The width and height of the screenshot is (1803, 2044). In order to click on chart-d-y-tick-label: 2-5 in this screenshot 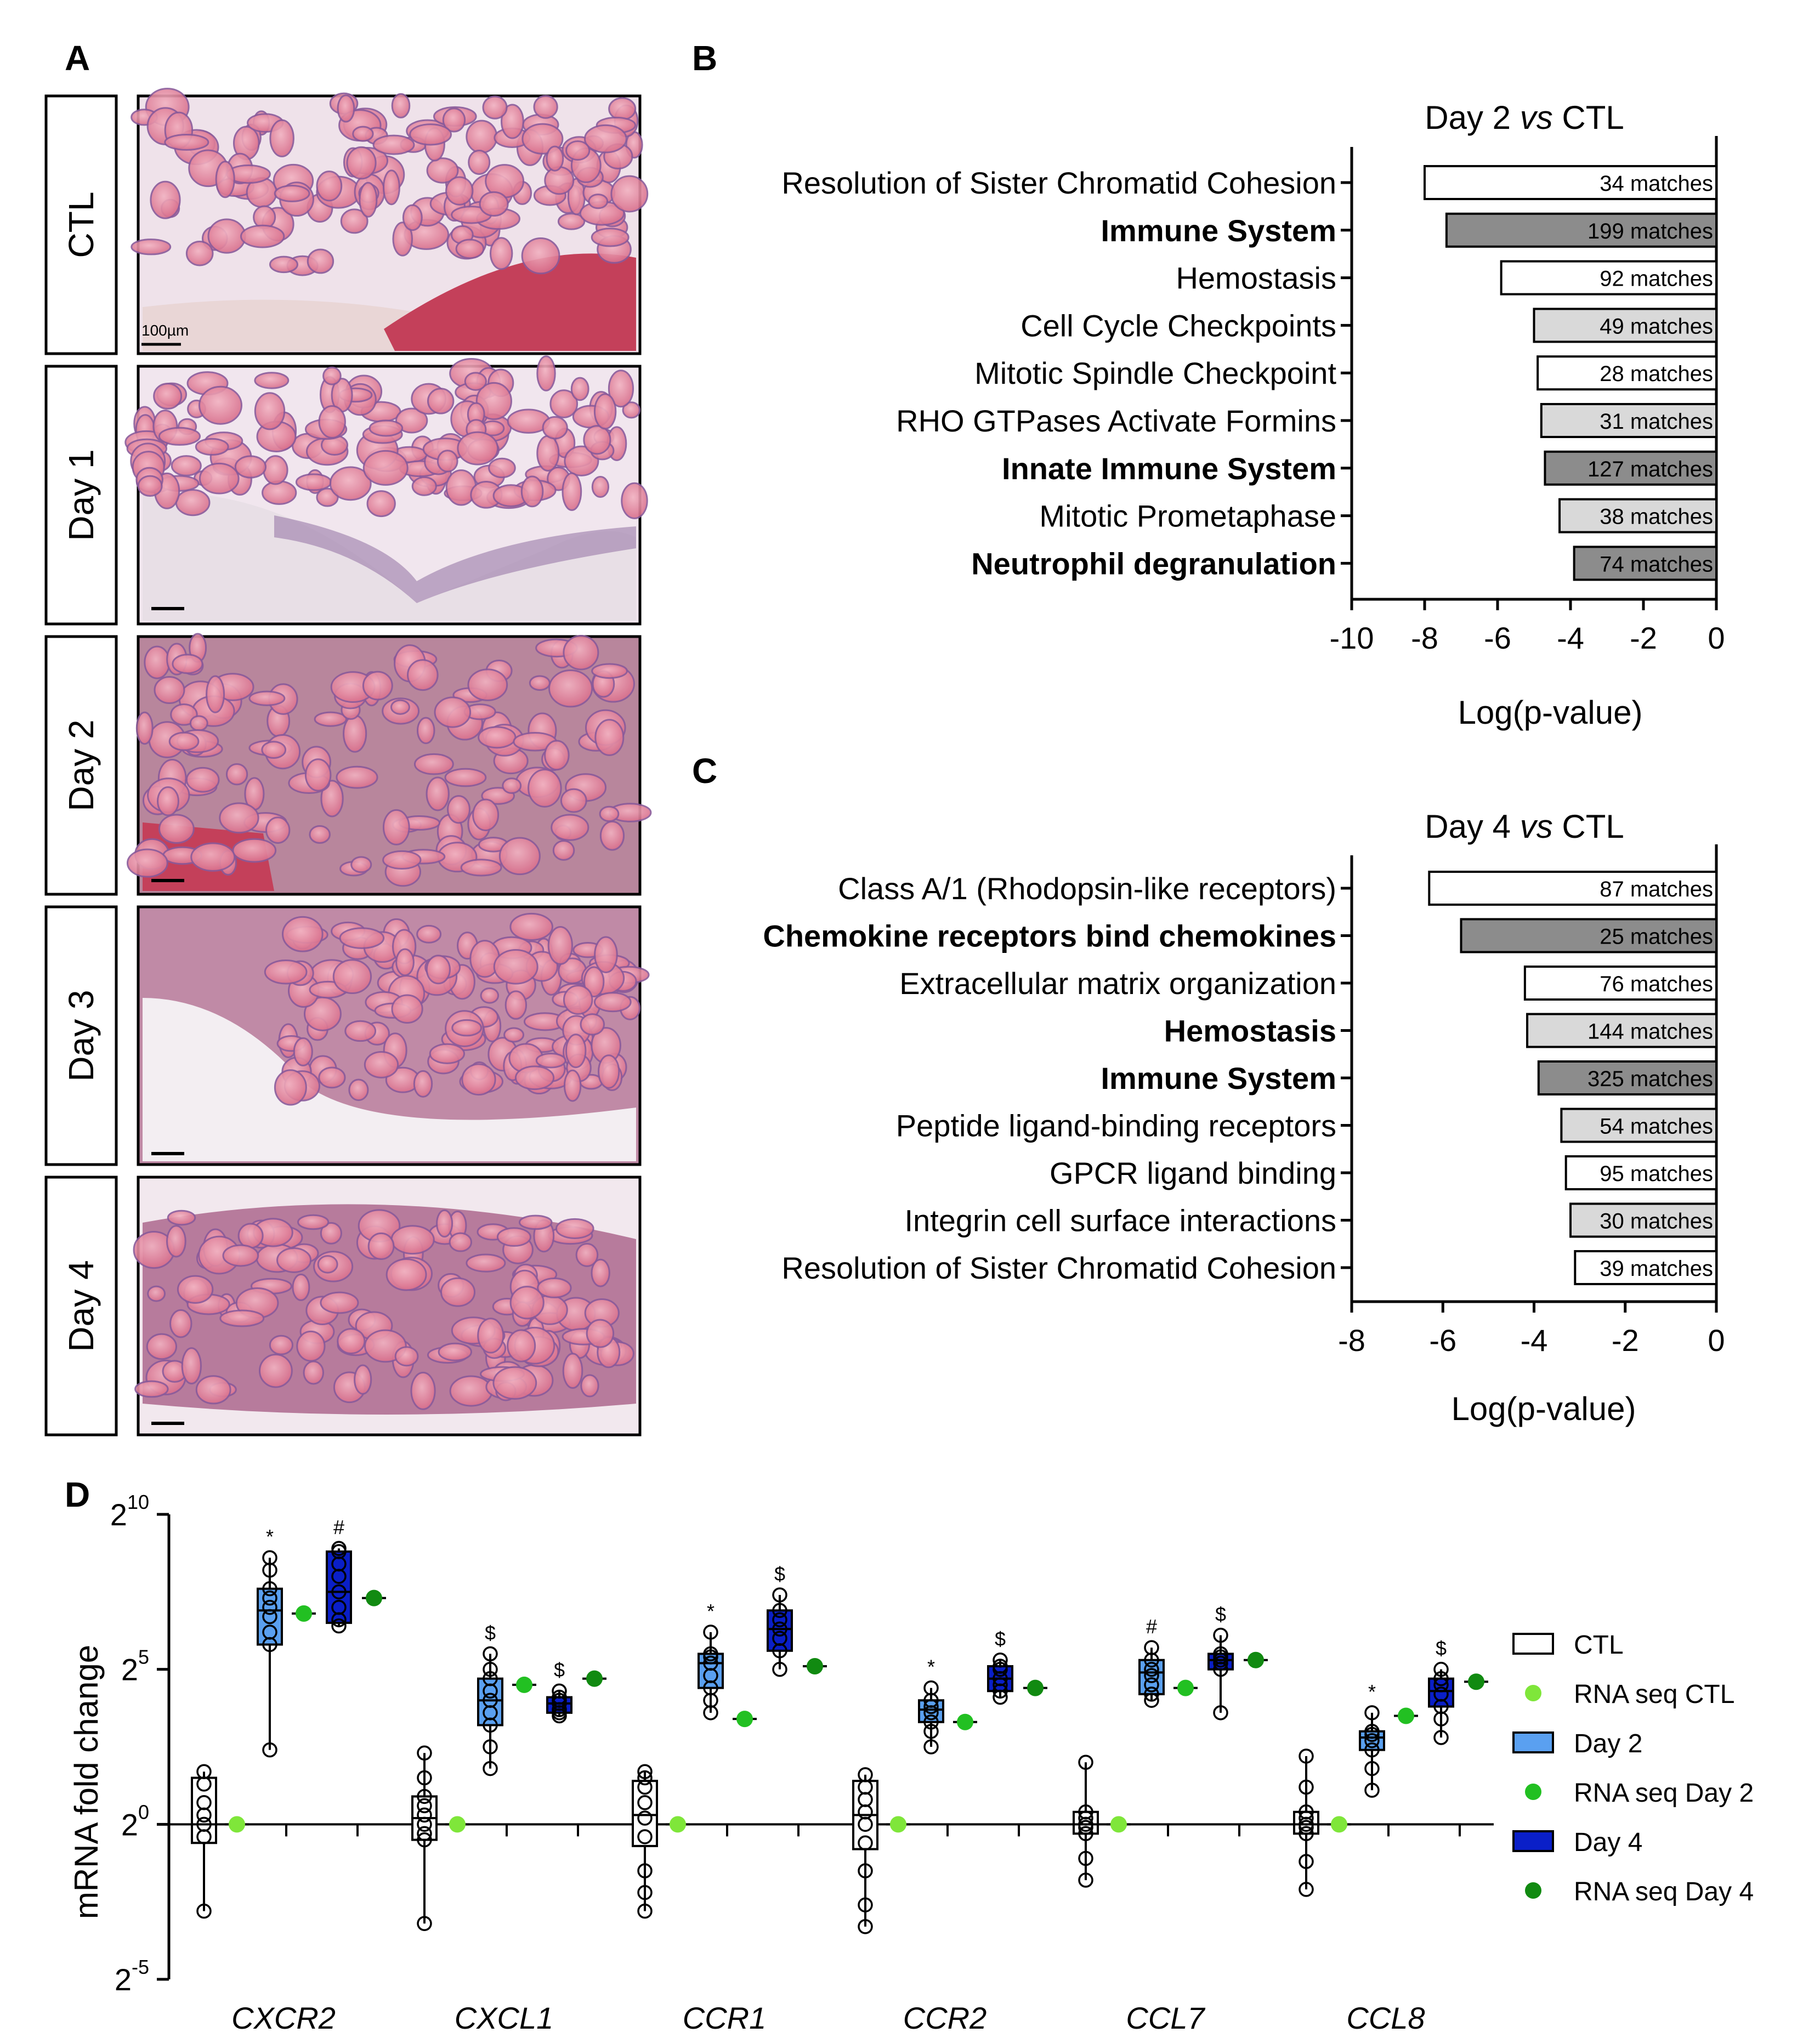, I will do `click(132, 1976)`.